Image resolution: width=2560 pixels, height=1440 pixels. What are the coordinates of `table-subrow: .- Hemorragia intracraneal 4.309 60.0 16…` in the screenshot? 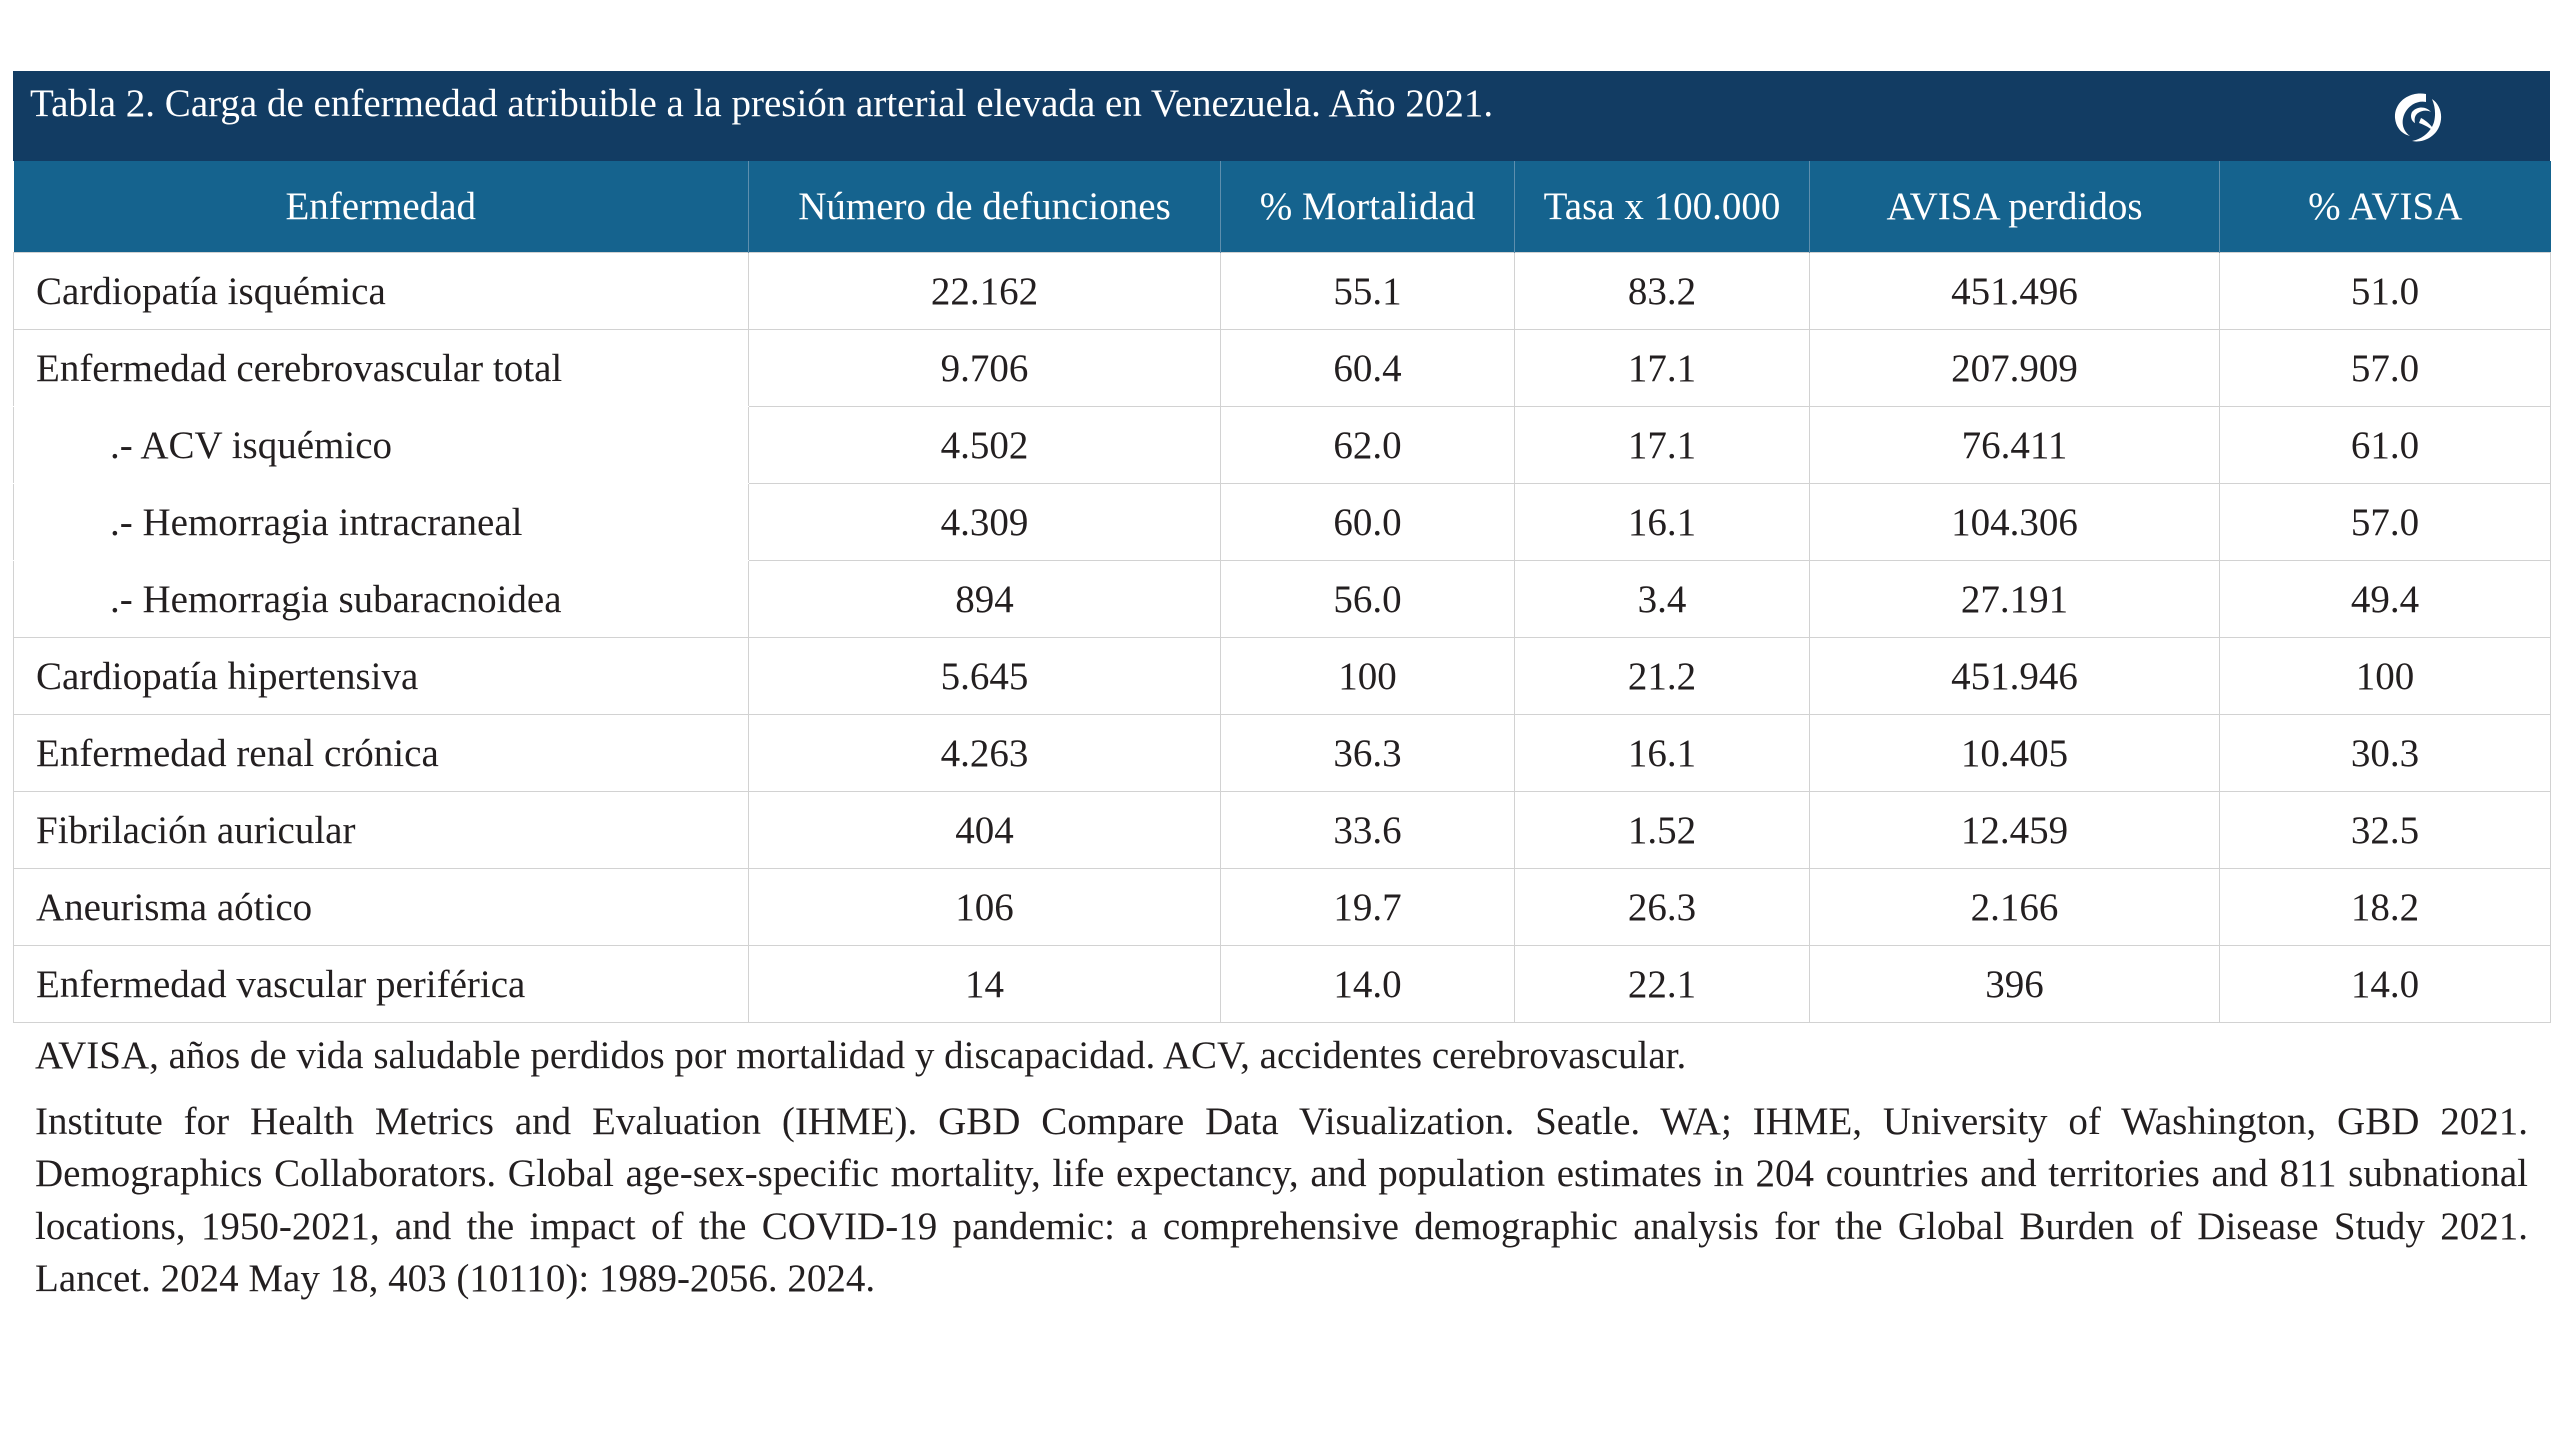 It's located at (1282, 522).